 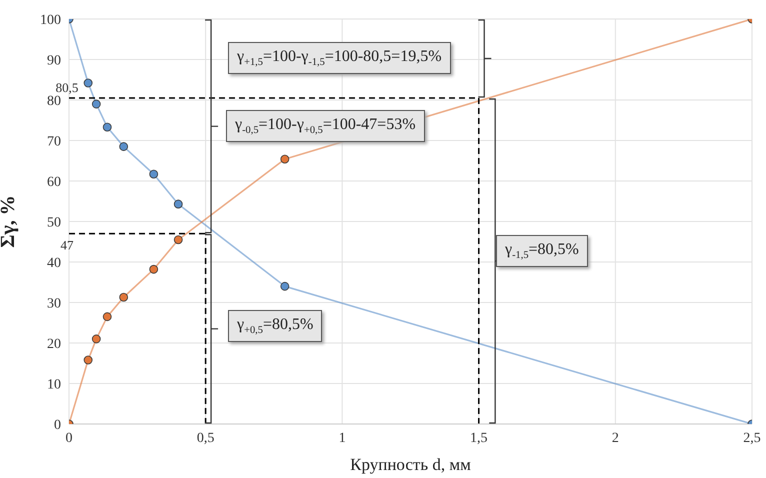 I want to click on y-tick-label: 70, so click(x=54, y=142).